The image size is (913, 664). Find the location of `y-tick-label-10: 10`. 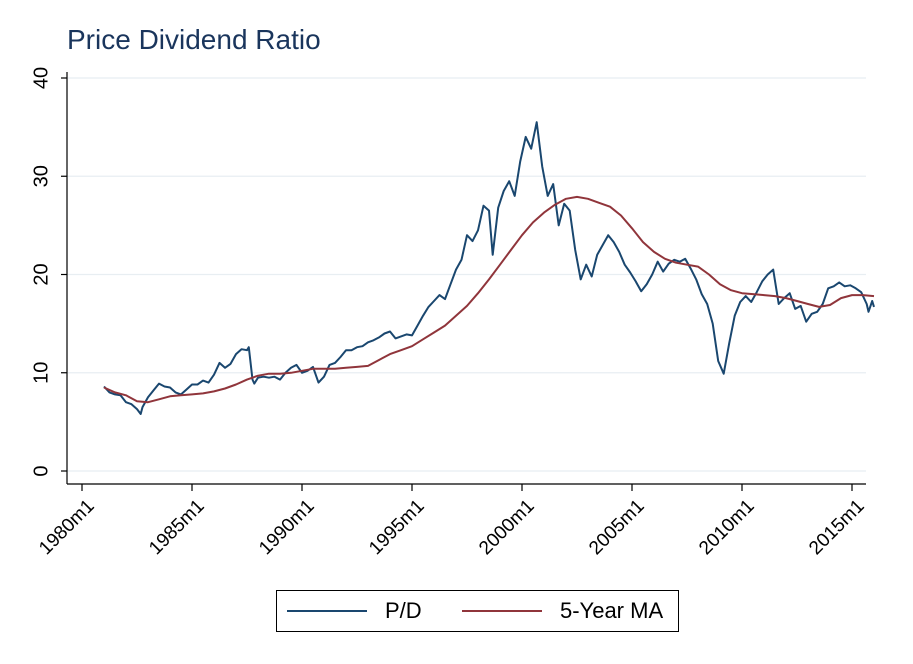

y-tick-label-10: 10 is located at coordinates (41, 373).